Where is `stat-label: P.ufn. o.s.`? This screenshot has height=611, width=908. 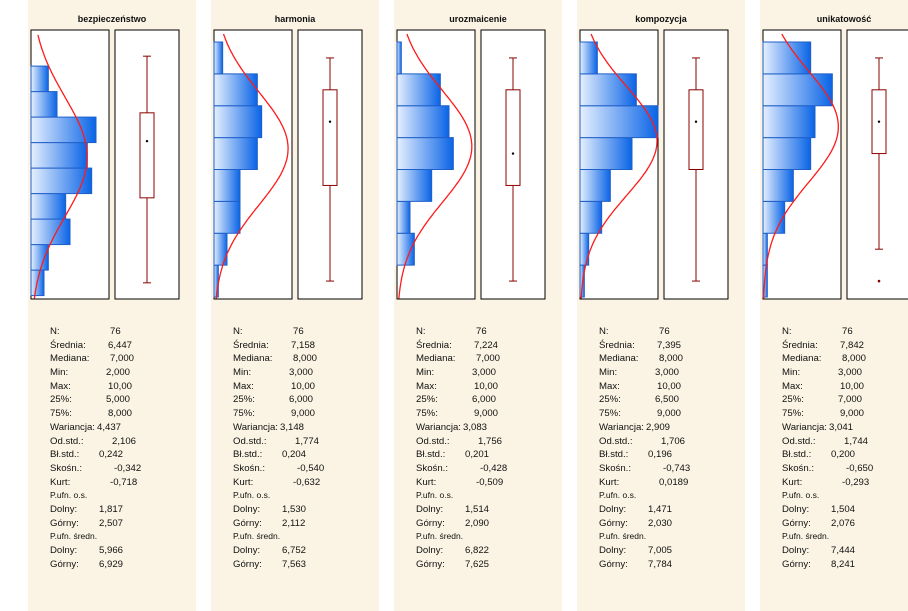
stat-label: P.ufn. o.s. is located at coordinates (252, 495).